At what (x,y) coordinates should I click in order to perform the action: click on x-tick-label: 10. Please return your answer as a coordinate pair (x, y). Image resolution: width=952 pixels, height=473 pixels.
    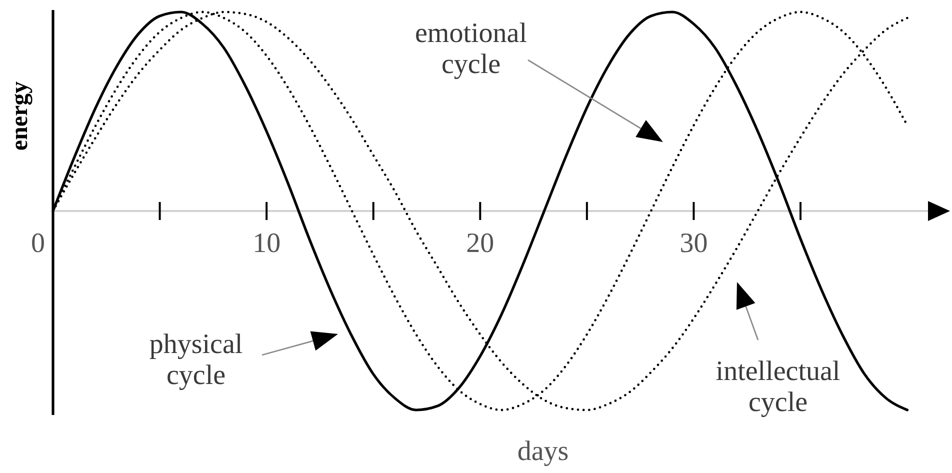
    Looking at the image, I should click on (266, 243).